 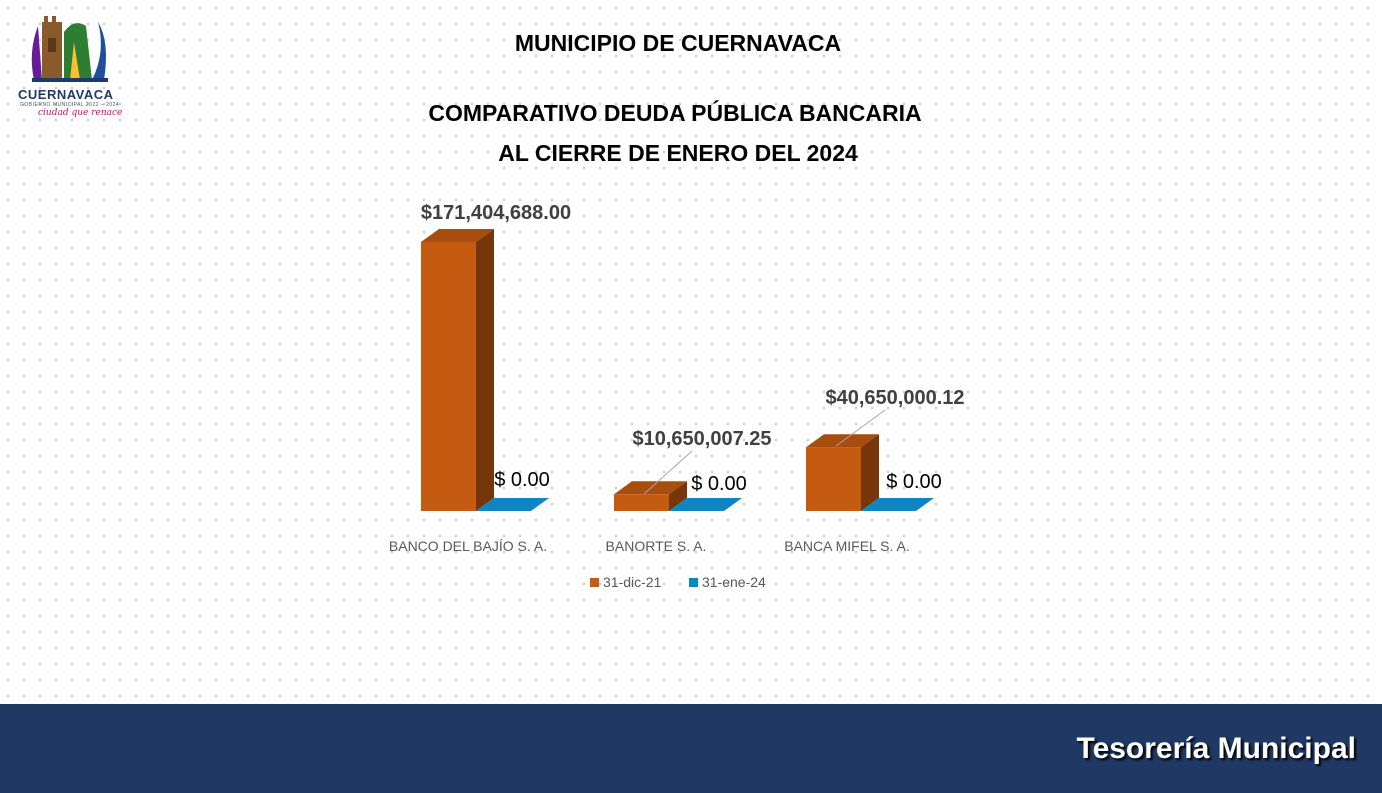 What do you see at coordinates (678, 153) in the screenshot?
I see `chart-title-line2: AL CIERRE DE ENERO DEL 2024` at bounding box center [678, 153].